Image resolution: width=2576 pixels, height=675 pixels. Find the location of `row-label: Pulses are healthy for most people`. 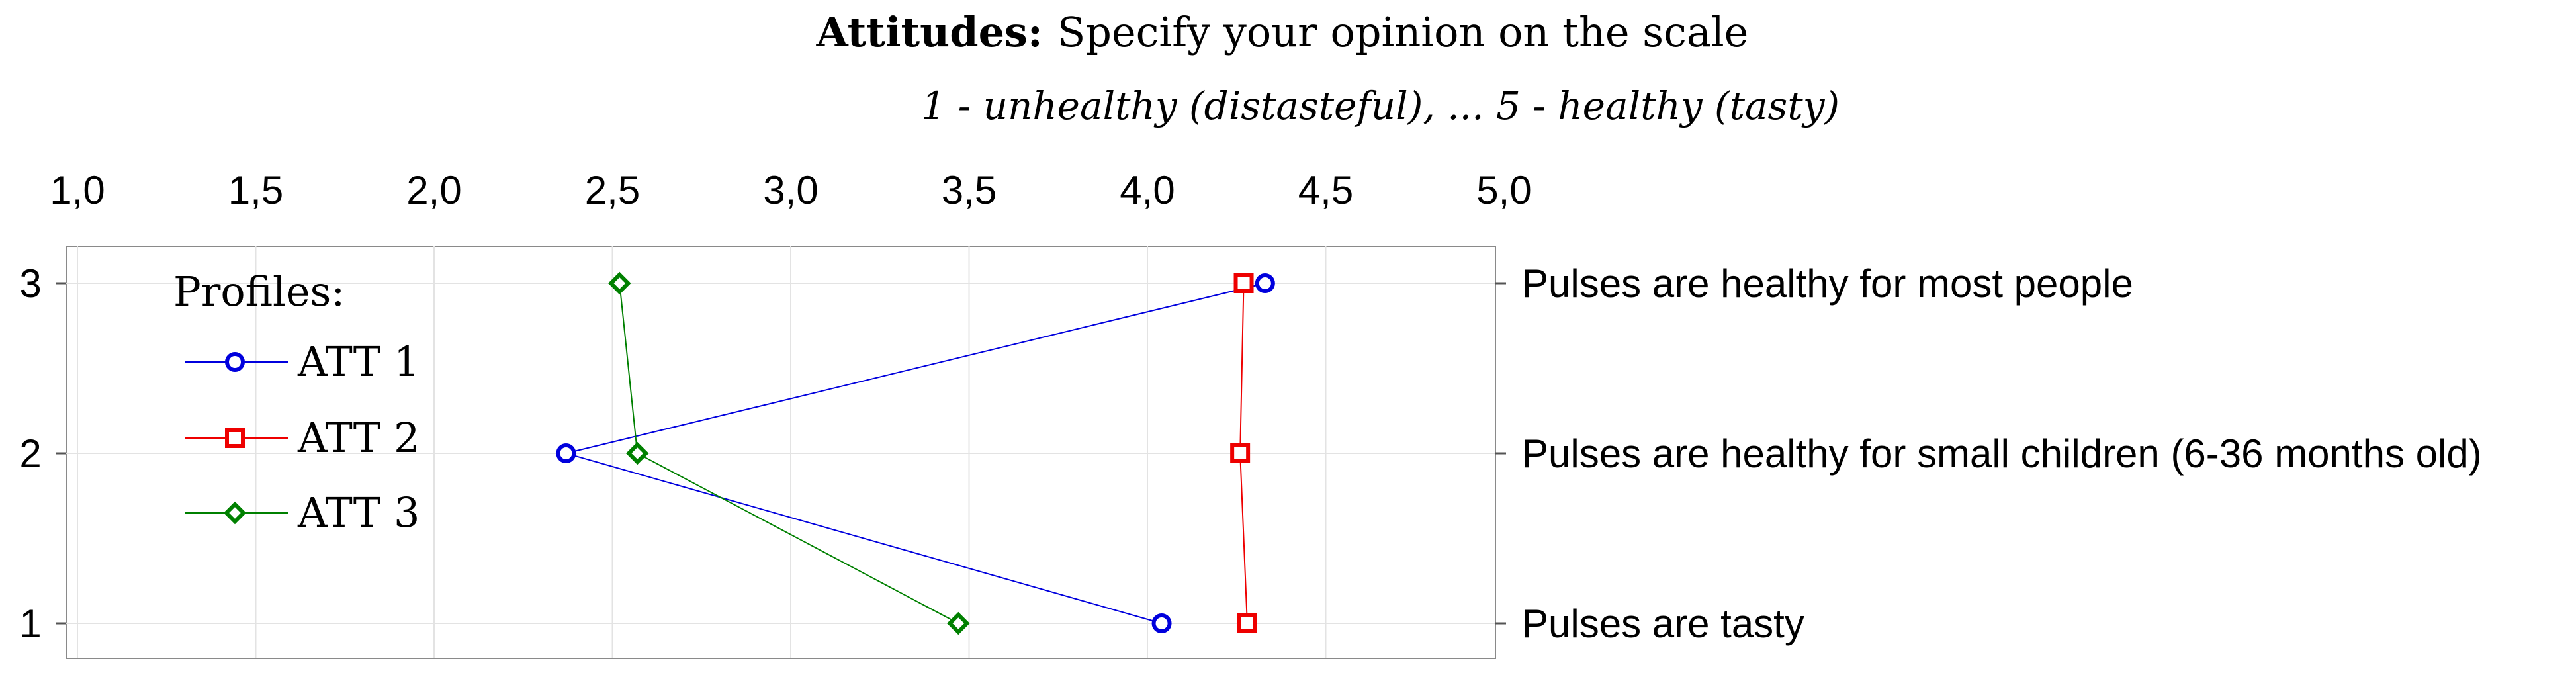

row-label: Pulses are healthy for most people is located at coordinates (1827, 283).